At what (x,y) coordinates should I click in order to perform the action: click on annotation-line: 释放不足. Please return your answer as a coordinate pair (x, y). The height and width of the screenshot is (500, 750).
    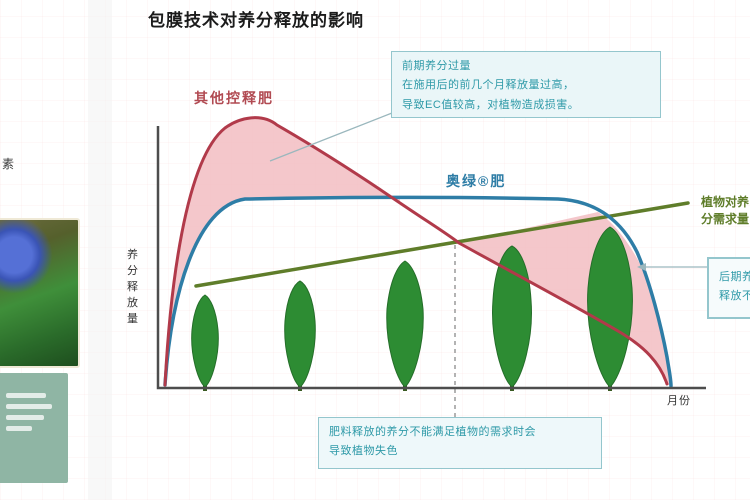
    Looking at the image, I should click on (734, 296).